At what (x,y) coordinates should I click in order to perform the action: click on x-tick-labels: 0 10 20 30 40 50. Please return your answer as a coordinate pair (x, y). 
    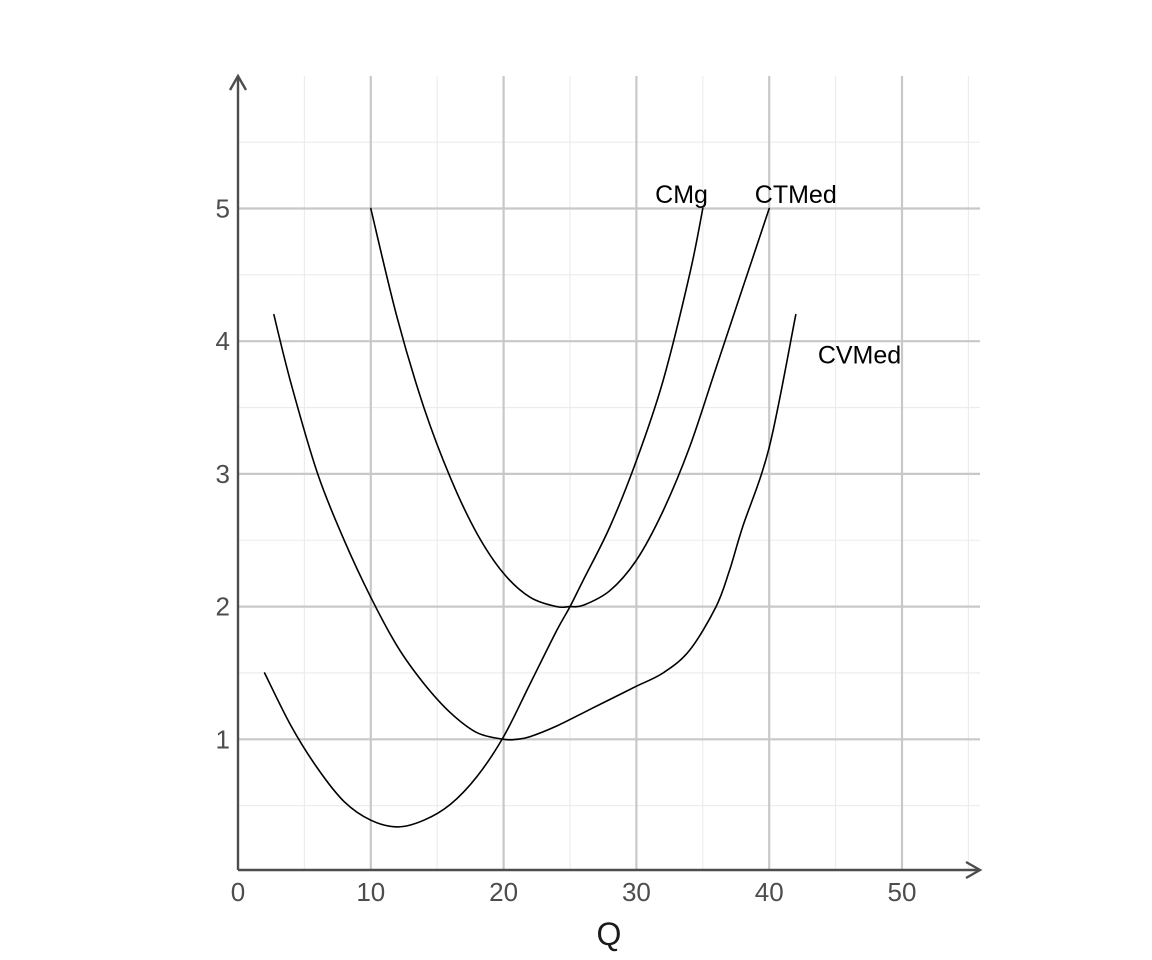
    Looking at the image, I should click on (574, 892).